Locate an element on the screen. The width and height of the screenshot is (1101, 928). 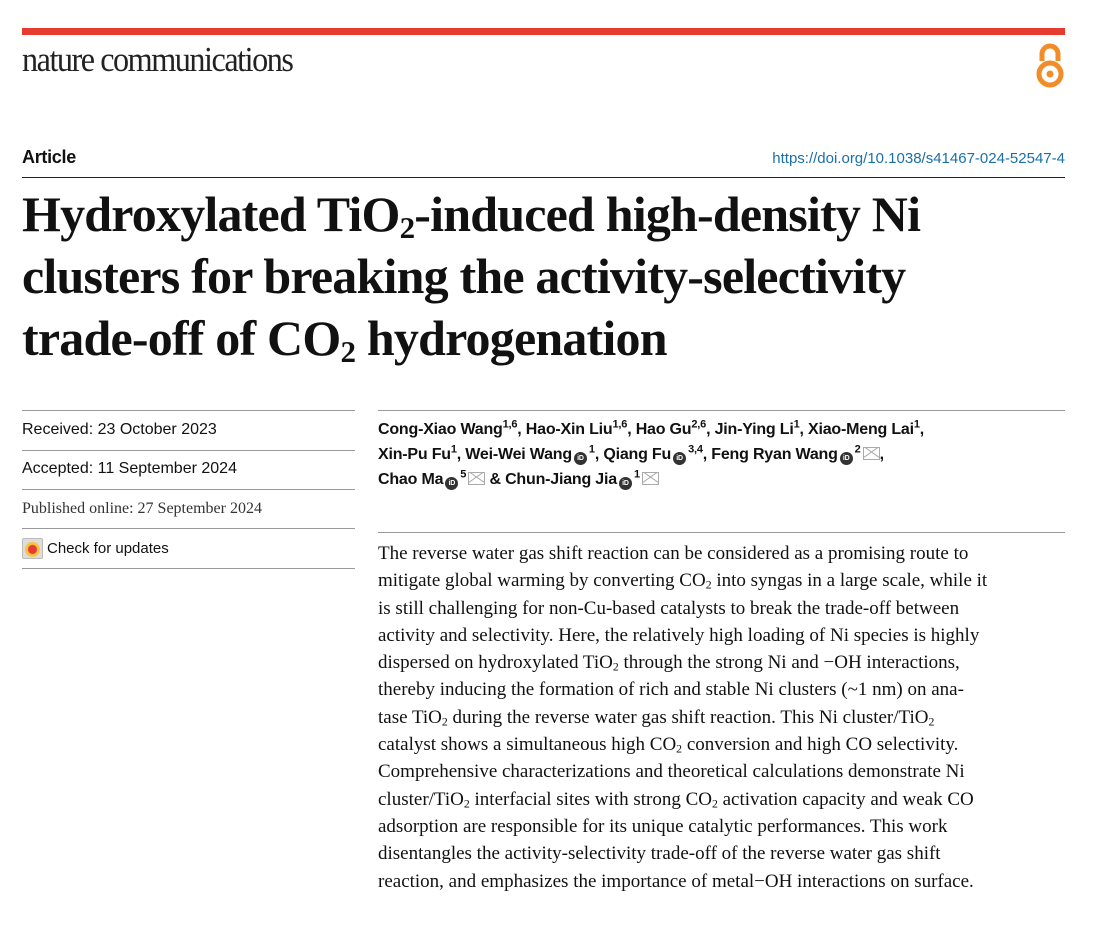
author-name: Wei-Wei Wang is located at coordinates (518, 454).